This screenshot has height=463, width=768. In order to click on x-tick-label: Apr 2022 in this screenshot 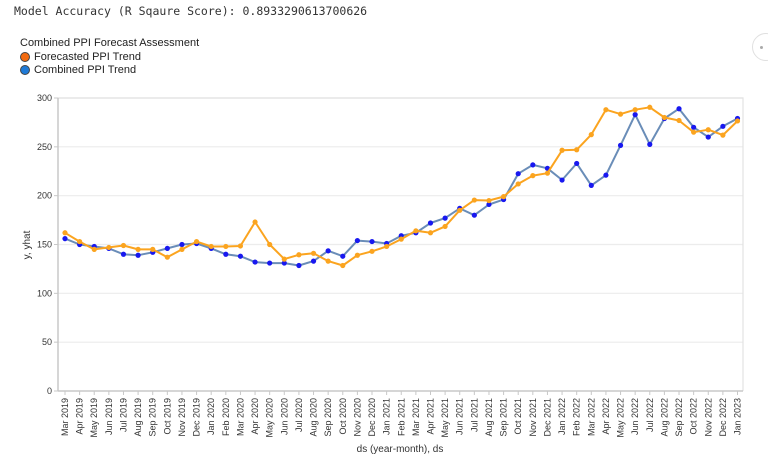, I will do `click(606, 416)`.